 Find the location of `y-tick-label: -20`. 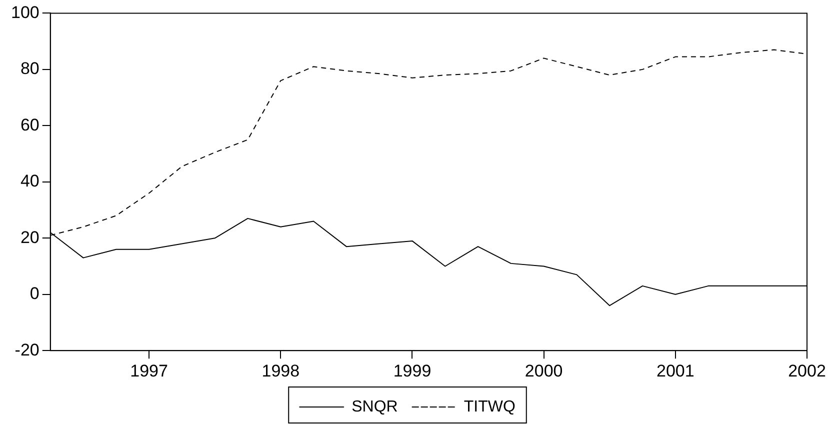

y-tick-label: -20 is located at coordinates (27, 350).